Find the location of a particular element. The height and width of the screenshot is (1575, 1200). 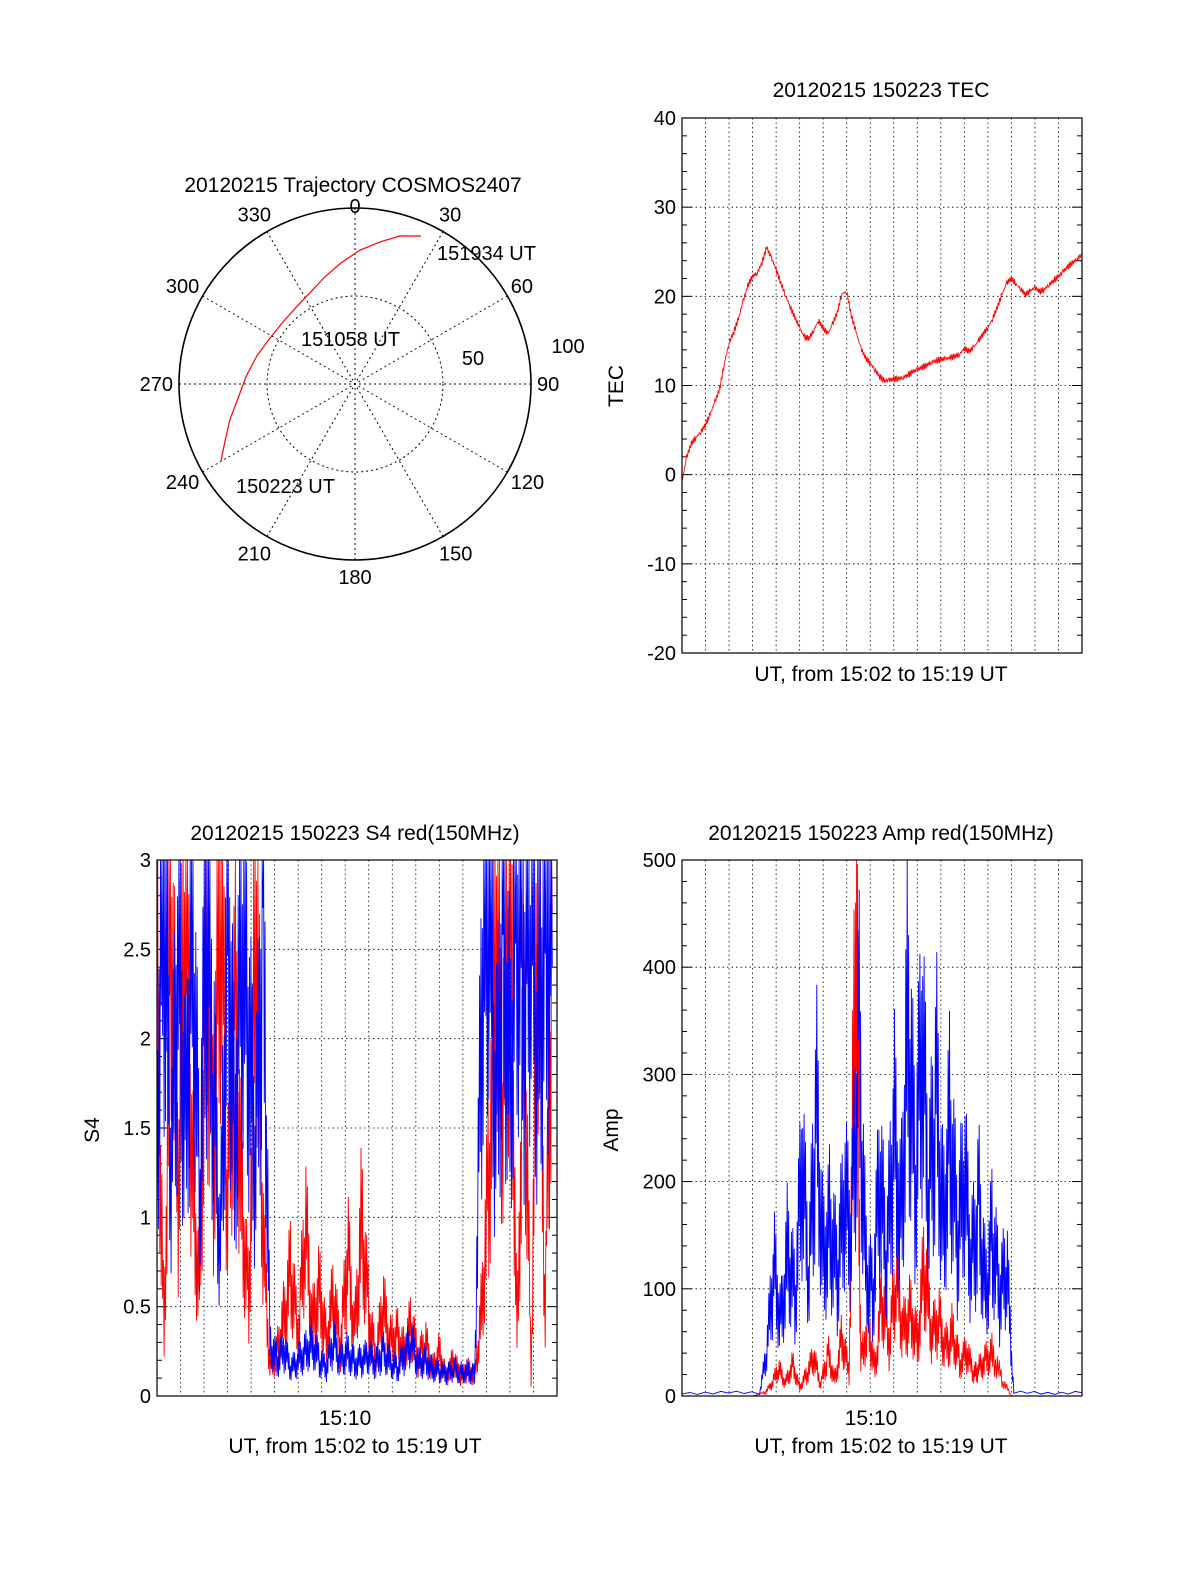

s4-x-tick-label: 15:10 is located at coordinates (345, 1418).